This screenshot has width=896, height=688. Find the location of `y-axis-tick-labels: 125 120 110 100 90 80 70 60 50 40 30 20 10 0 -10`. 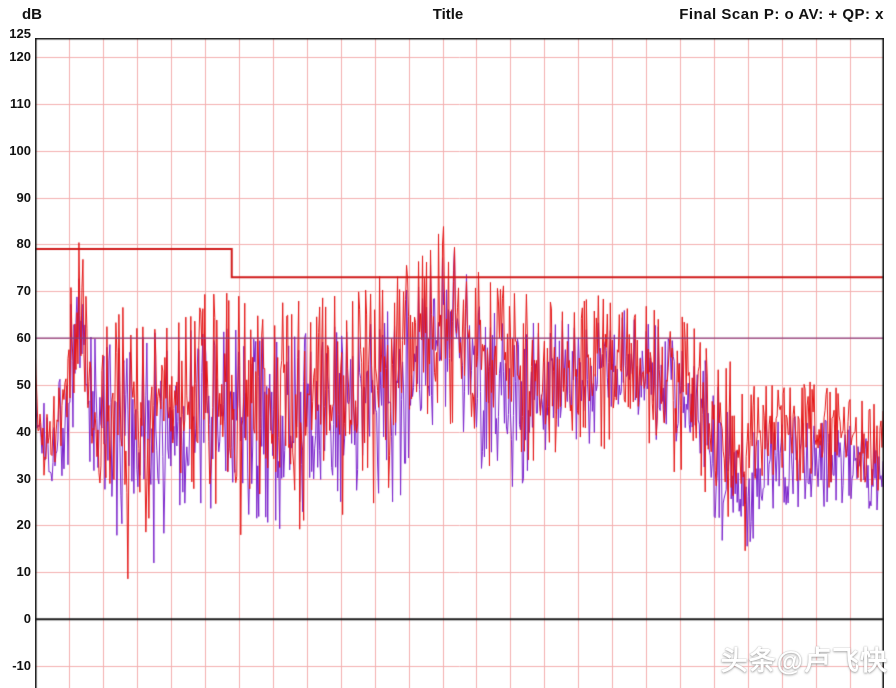

y-axis-tick-labels: 125 120 110 100 90 80 70 60 50 40 30 20 10 0 -10 is located at coordinates (16, 344).